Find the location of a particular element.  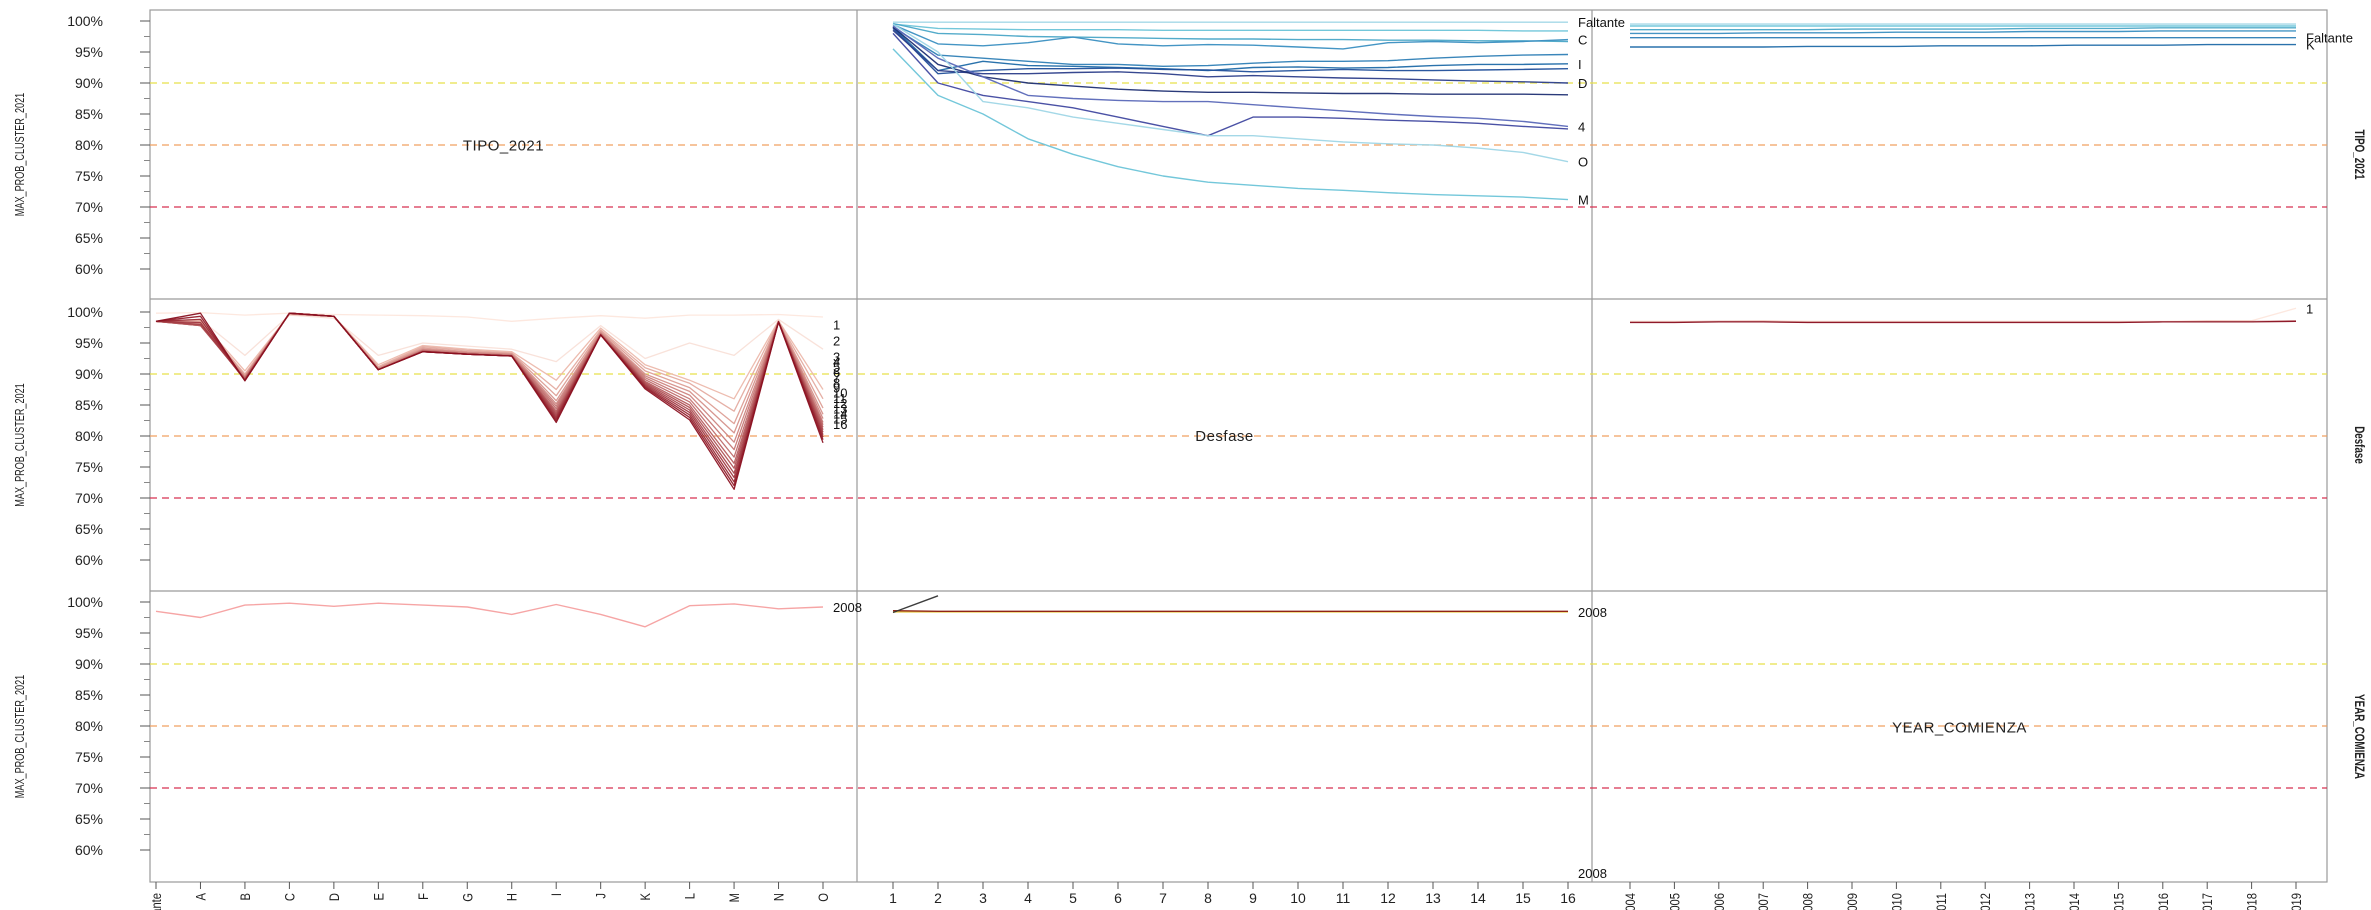

panel-r0-c0: TIPO_2021 is located at coordinates (503, 146).